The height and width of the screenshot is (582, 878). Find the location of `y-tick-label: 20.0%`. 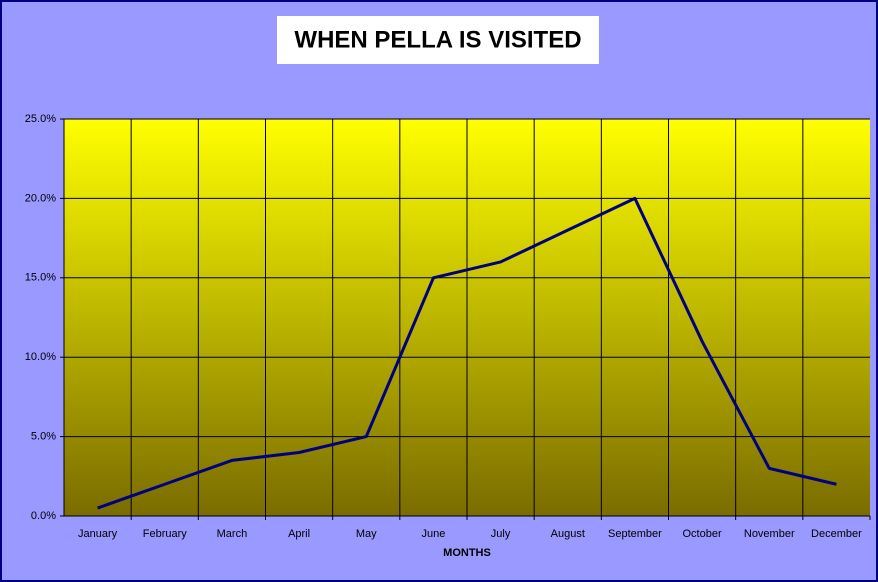

y-tick-label: 20.0% is located at coordinates (40, 198).